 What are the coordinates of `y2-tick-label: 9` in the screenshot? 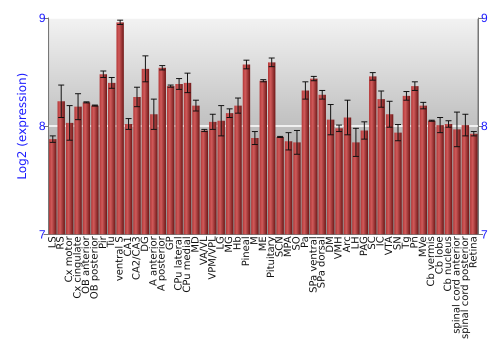 It's located at (484, 18).